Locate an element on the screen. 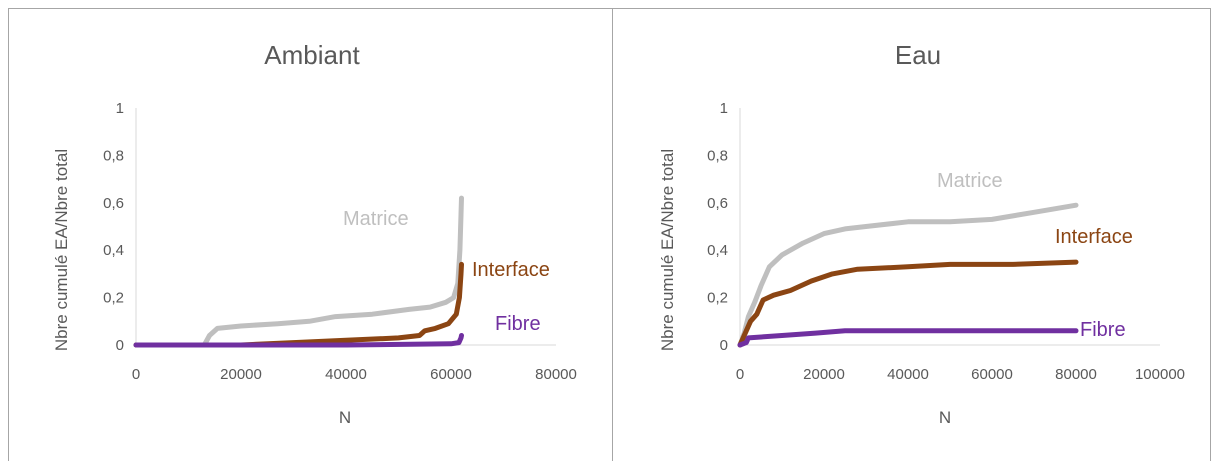  panel-divider is located at coordinates (612, 234).